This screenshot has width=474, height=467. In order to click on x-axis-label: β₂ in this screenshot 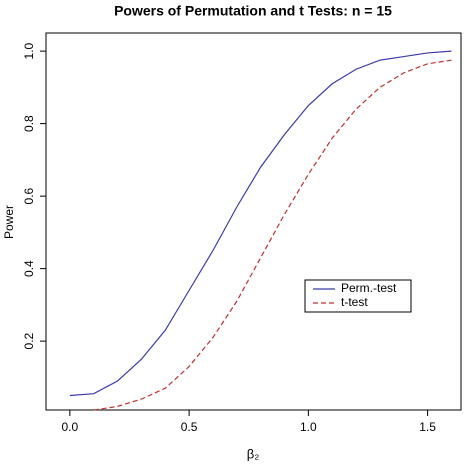, I will do `click(253, 453)`.